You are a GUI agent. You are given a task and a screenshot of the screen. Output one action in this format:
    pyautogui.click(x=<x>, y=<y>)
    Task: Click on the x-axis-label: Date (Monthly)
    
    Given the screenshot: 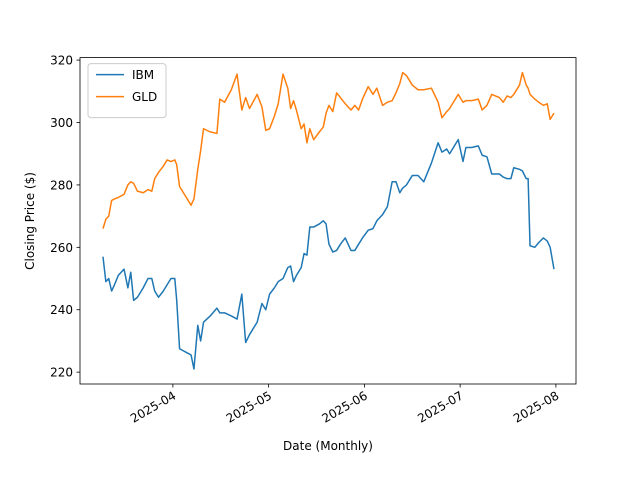 What is the action you would take?
    pyautogui.click(x=328, y=446)
    